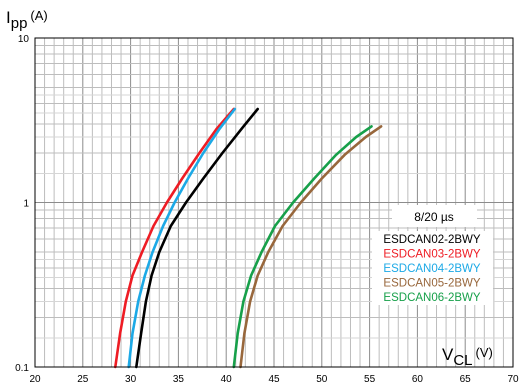 The height and width of the screenshot is (392, 527). Describe the element at coordinates (431, 298) in the screenshot. I see `legend-item-esdcan06-2bwy: ESDCAN06-2BWY` at that location.